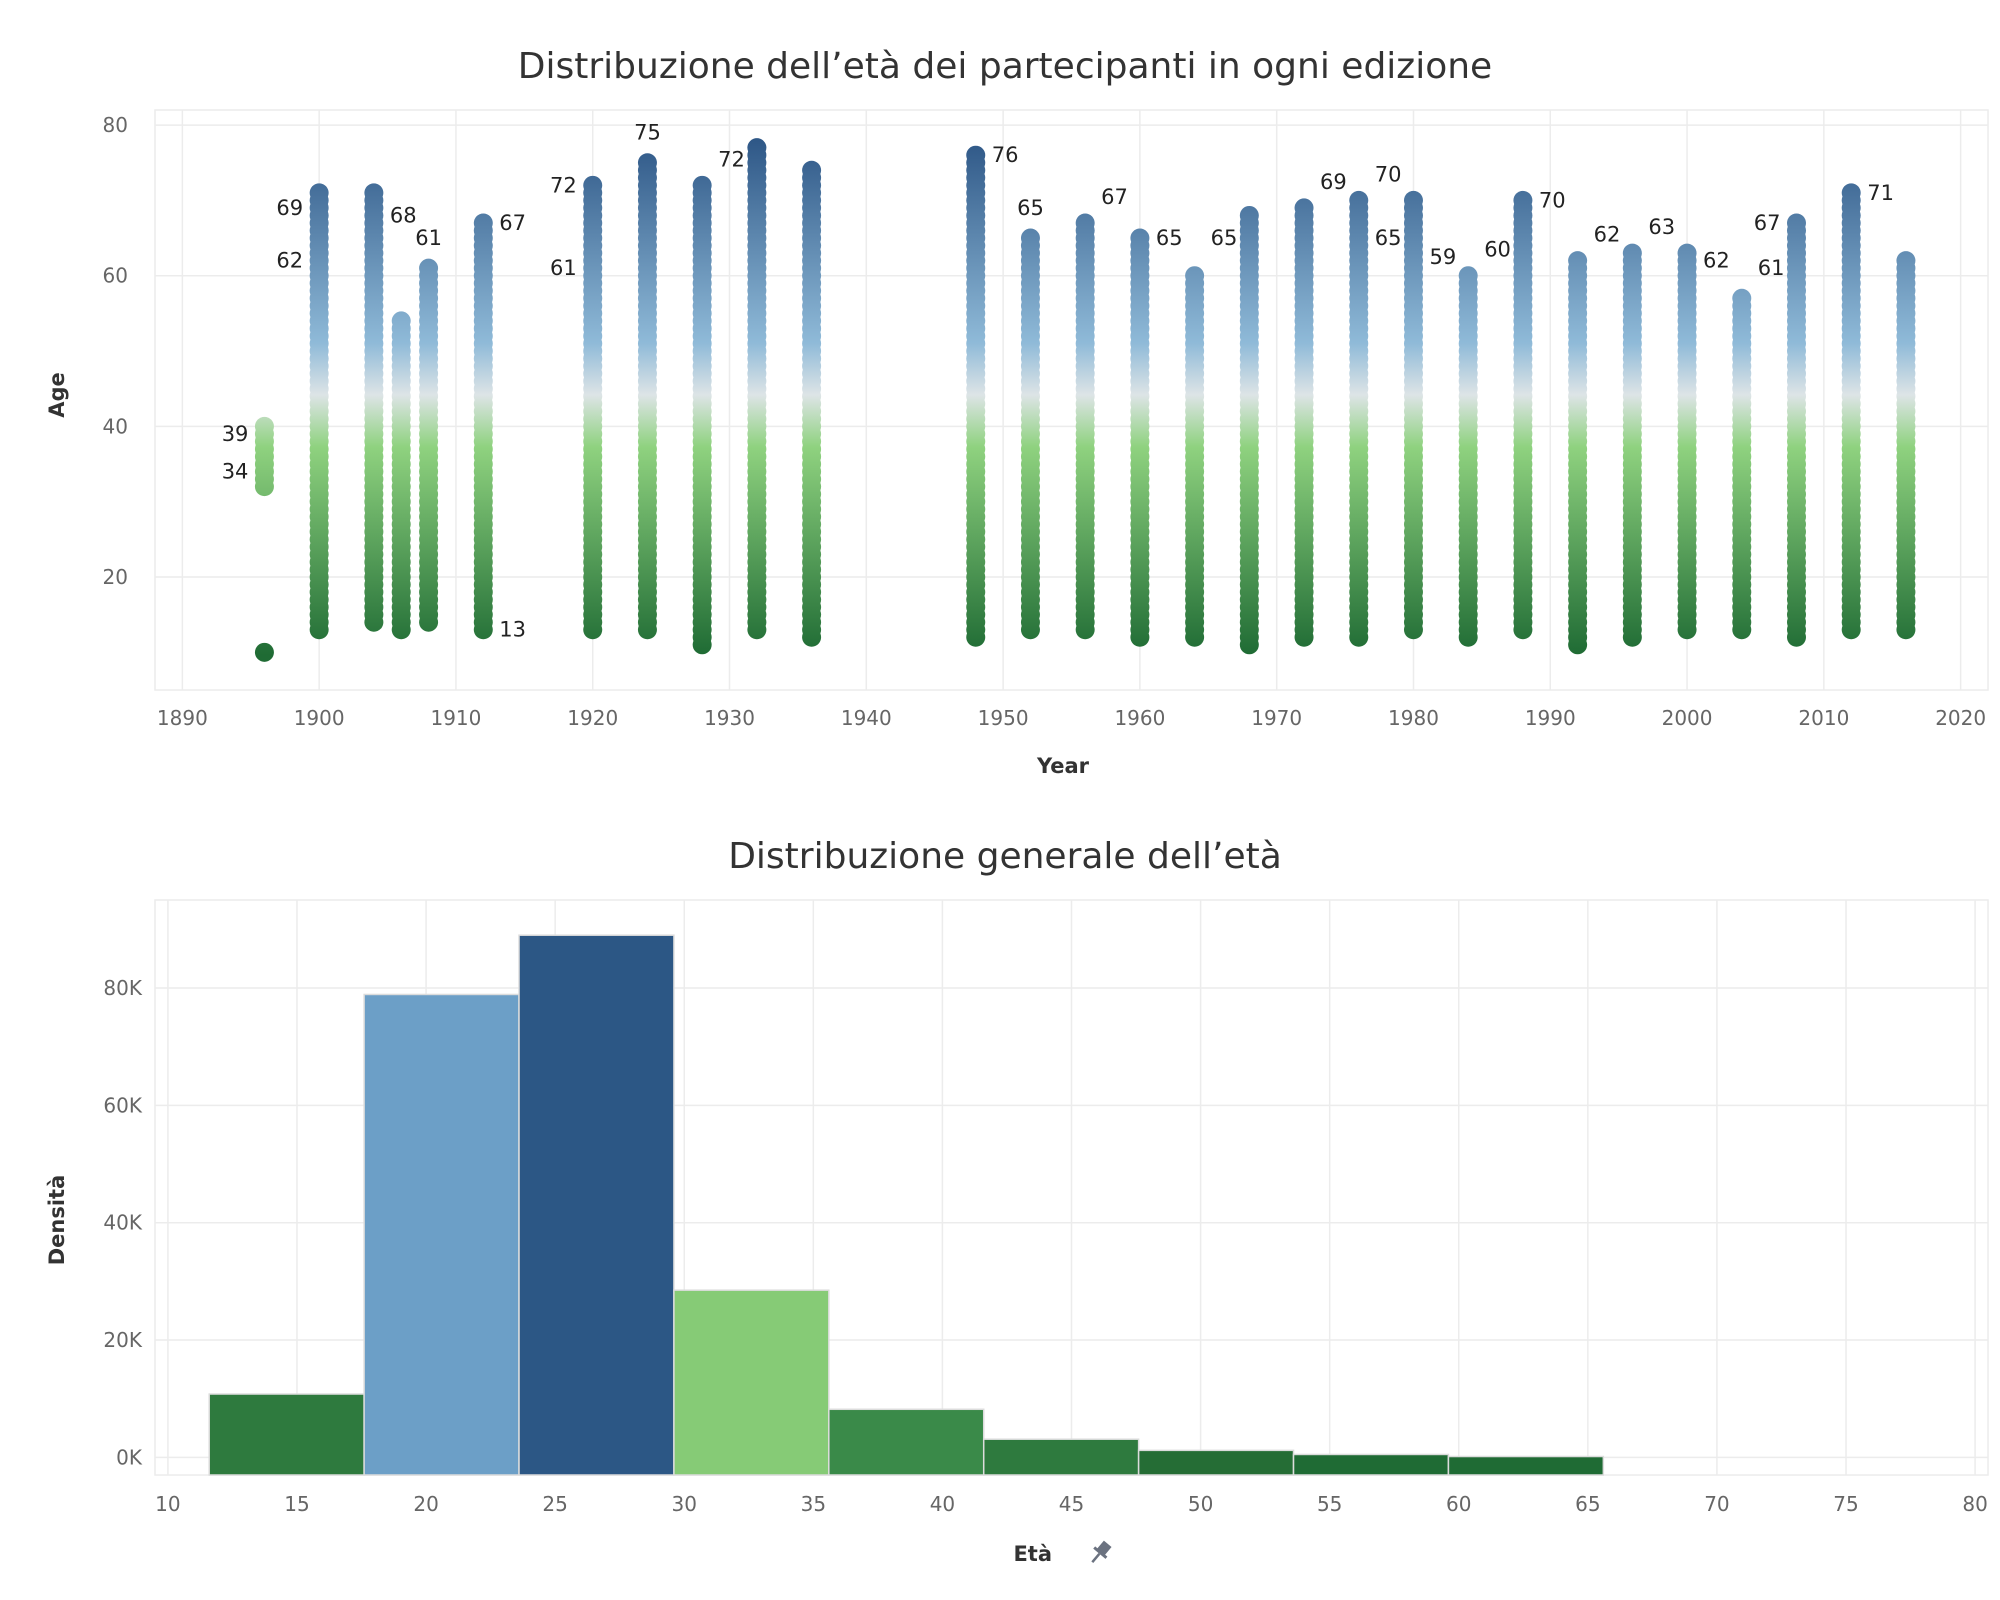 The height and width of the screenshot is (1600, 2000). What do you see at coordinates (729, 718) in the screenshot?
I see `scatter-x-tick-label: 1930` at bounding box center [729, 718].